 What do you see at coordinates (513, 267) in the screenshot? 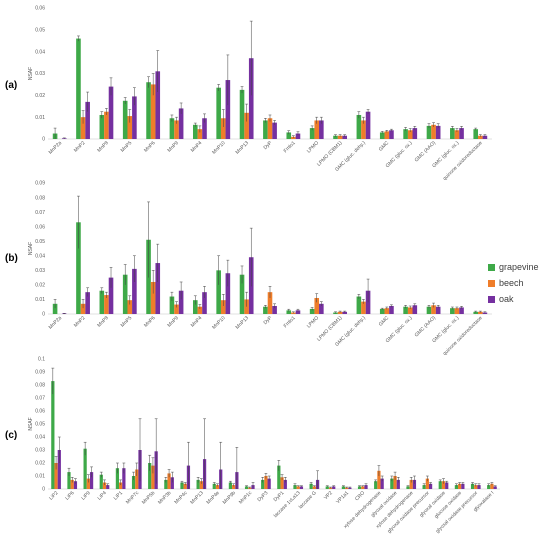
I see `legend-item-grapevine: grapevine` at bounding box center [513, 267].